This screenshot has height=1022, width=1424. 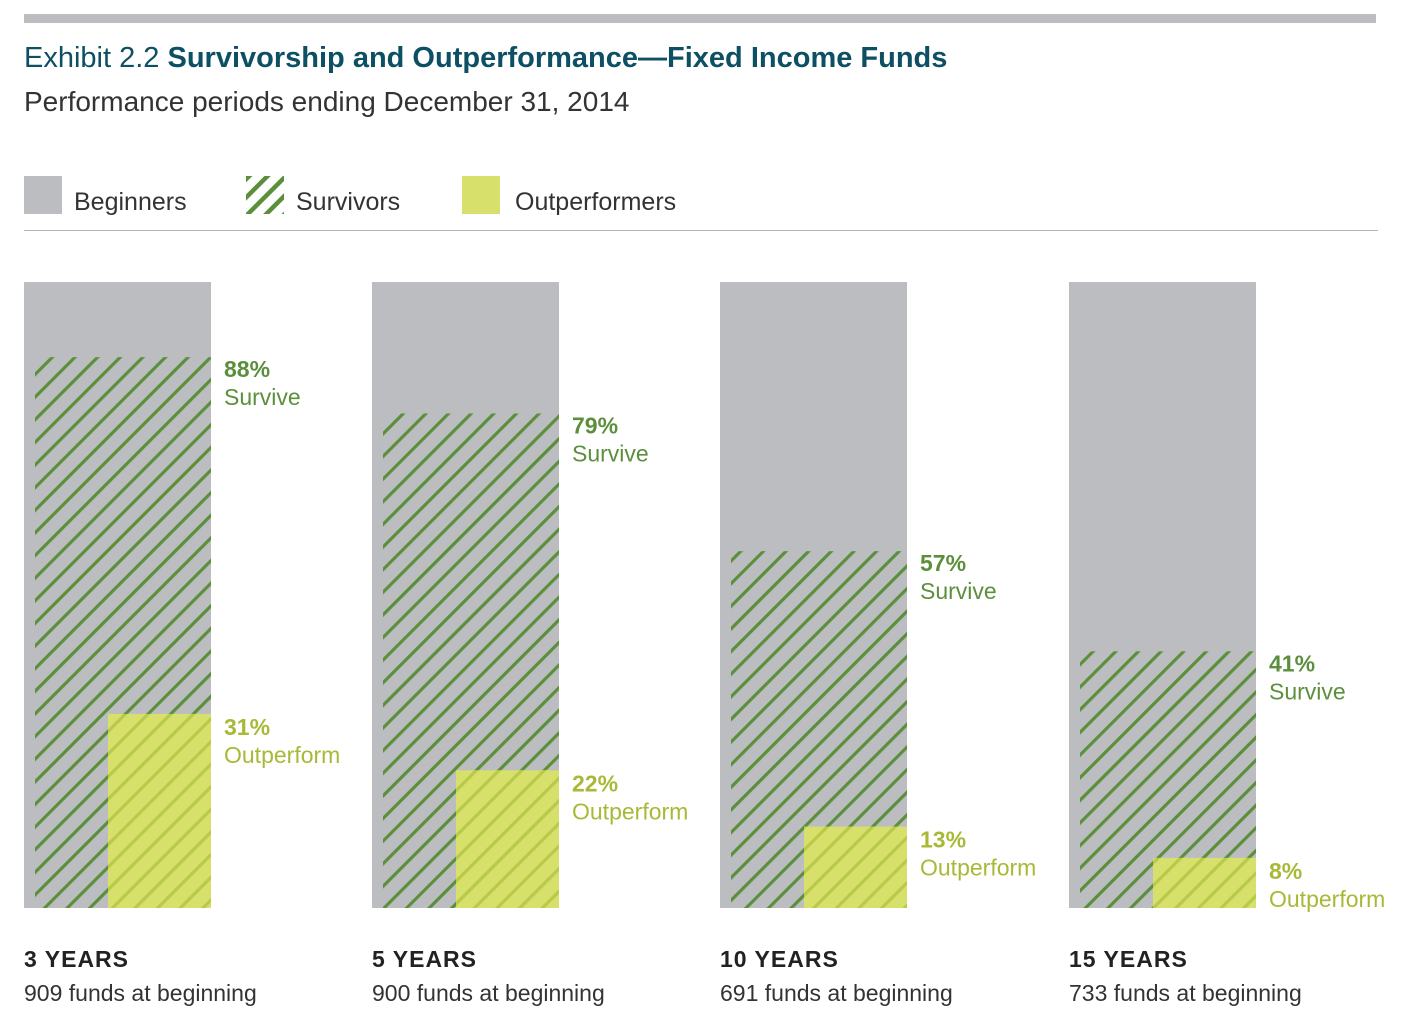 I want to click on legend-label-outperformers: Outperformers, so click(x=596, y=202).